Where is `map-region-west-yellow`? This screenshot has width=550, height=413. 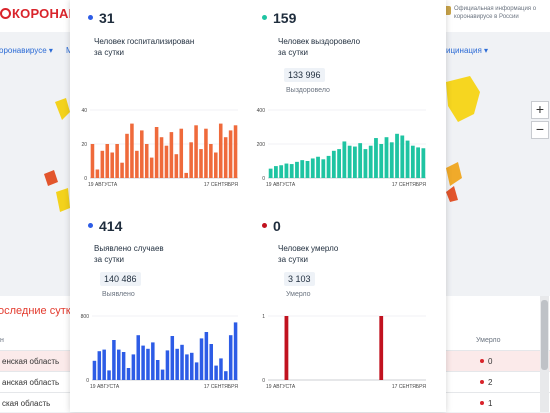
map-region-west-yellow is located at coordinates (63, 200).